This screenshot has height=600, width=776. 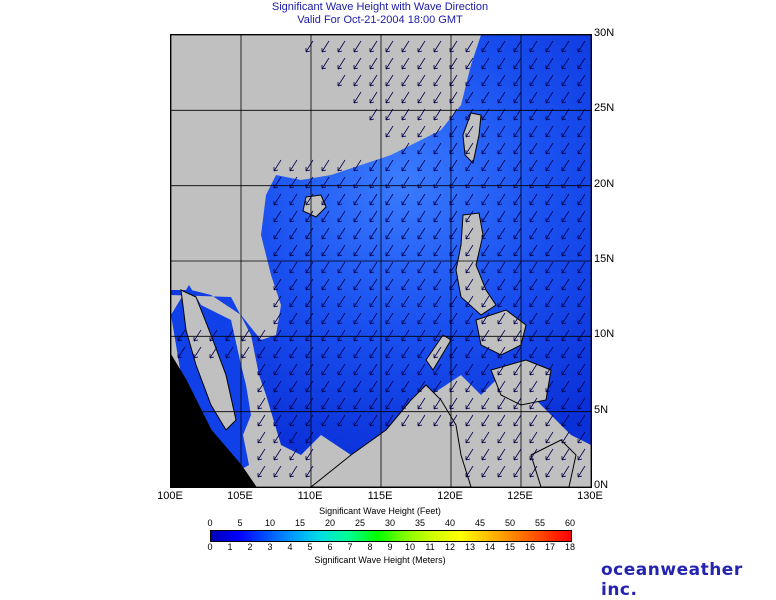 What do you see at coordinates (208, 360) in the screenshot?
I see `land-malay-peninsula` at bounding box center [208, 360].